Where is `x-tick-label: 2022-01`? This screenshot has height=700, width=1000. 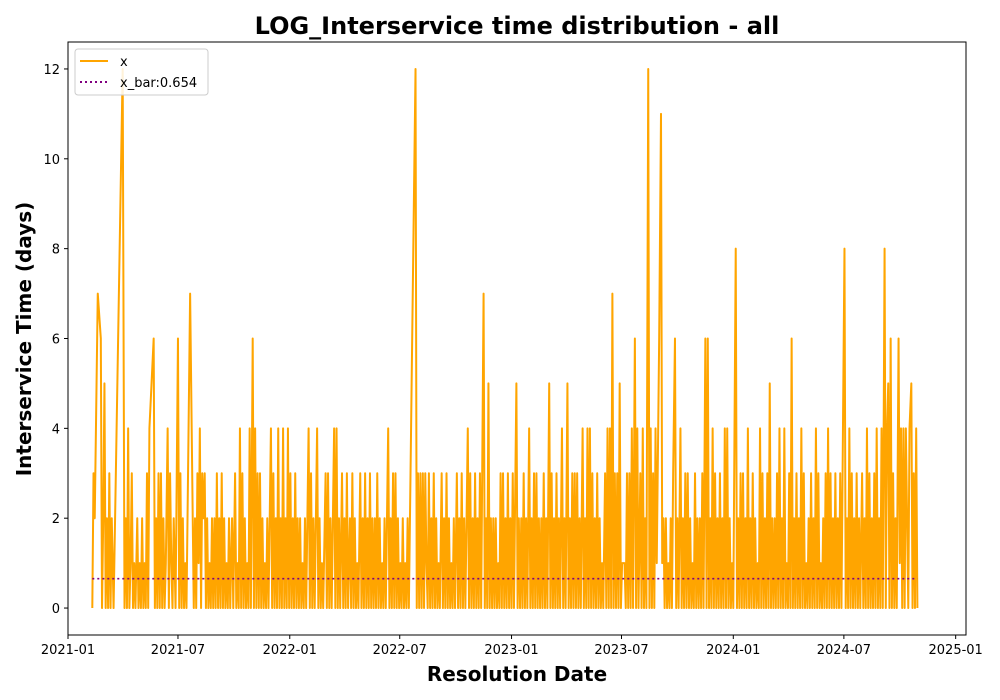
x-tick-label: 2022-01 is located at coordinates (290, 650).